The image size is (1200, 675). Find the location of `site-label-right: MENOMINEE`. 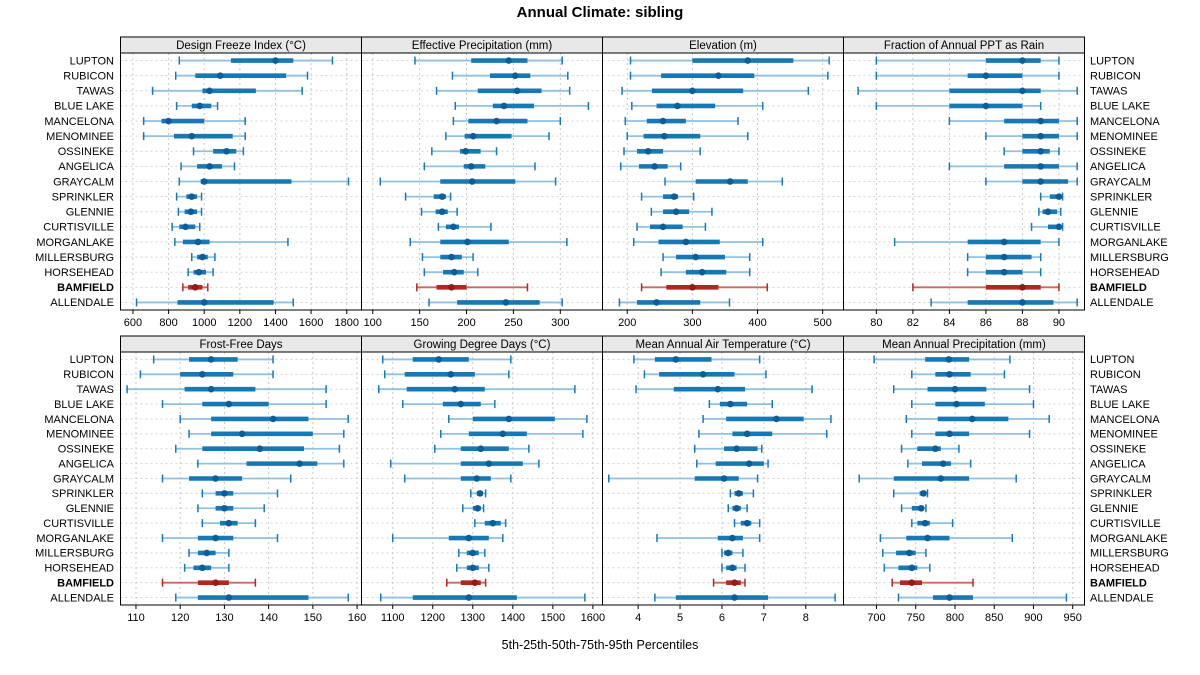

site-label-right: MENOMINEE is located at coordinates (1124, 137).